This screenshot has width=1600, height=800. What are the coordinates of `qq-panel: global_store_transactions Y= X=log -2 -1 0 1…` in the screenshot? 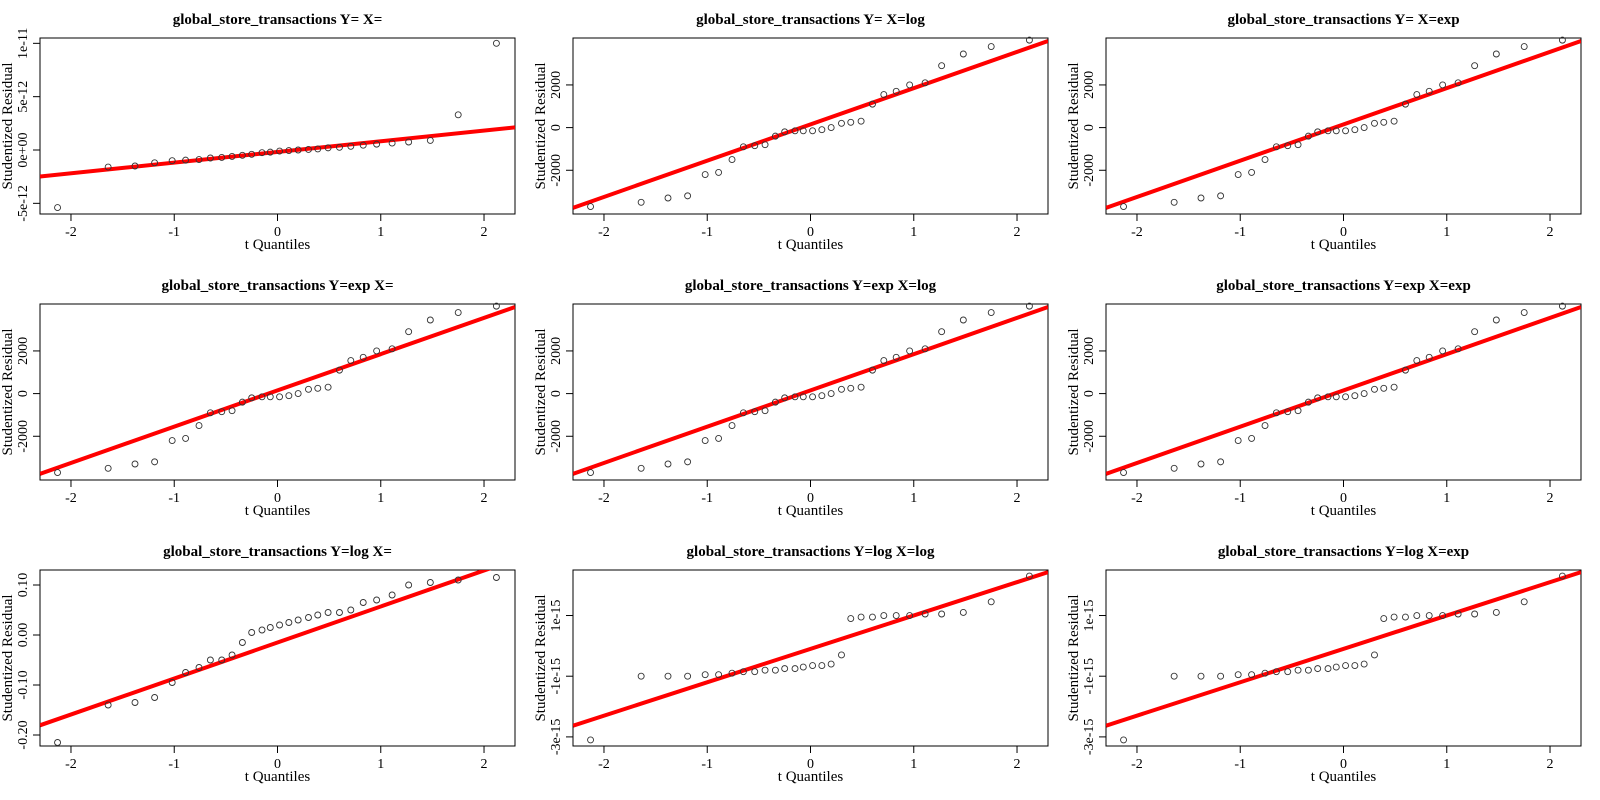 It's located at (799, 133).